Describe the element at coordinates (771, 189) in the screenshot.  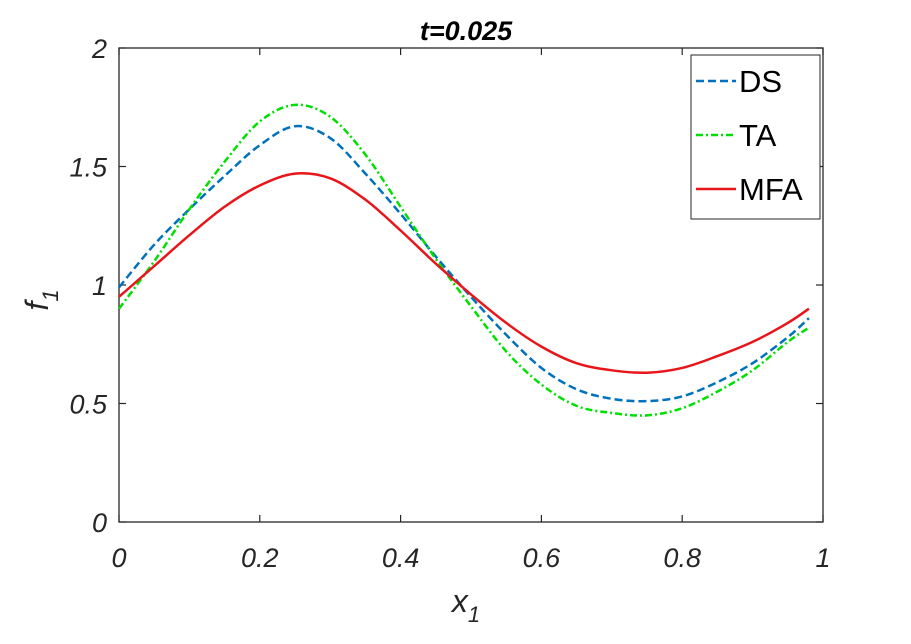
I see `legend-label-mfa: MFA` at that location.